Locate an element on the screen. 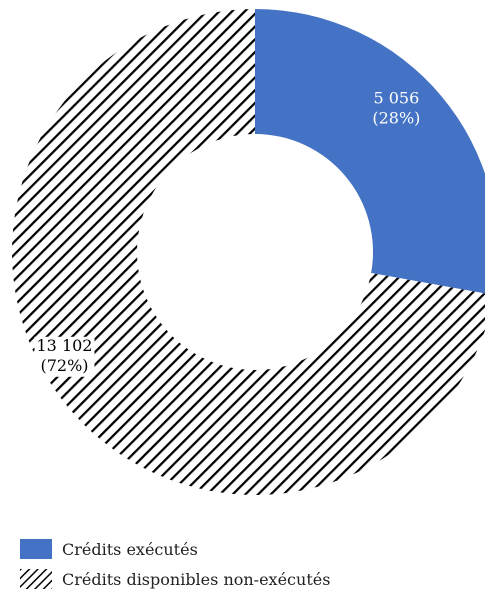  label-executed-percent: (28%) is located at coordinates (396, 117).